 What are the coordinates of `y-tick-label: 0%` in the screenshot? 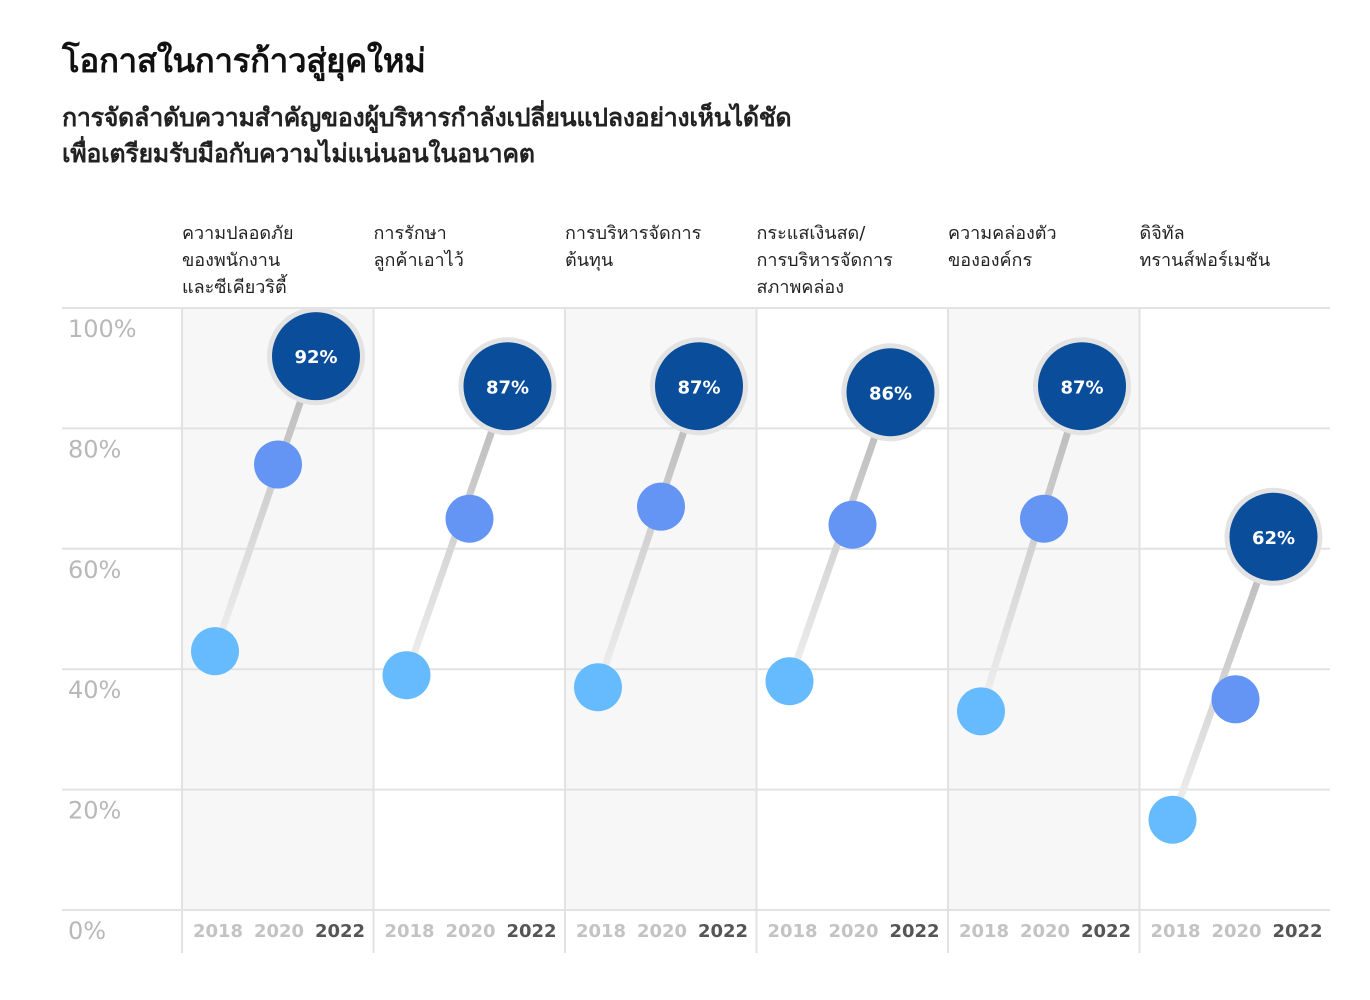 It's located at (87, 931).